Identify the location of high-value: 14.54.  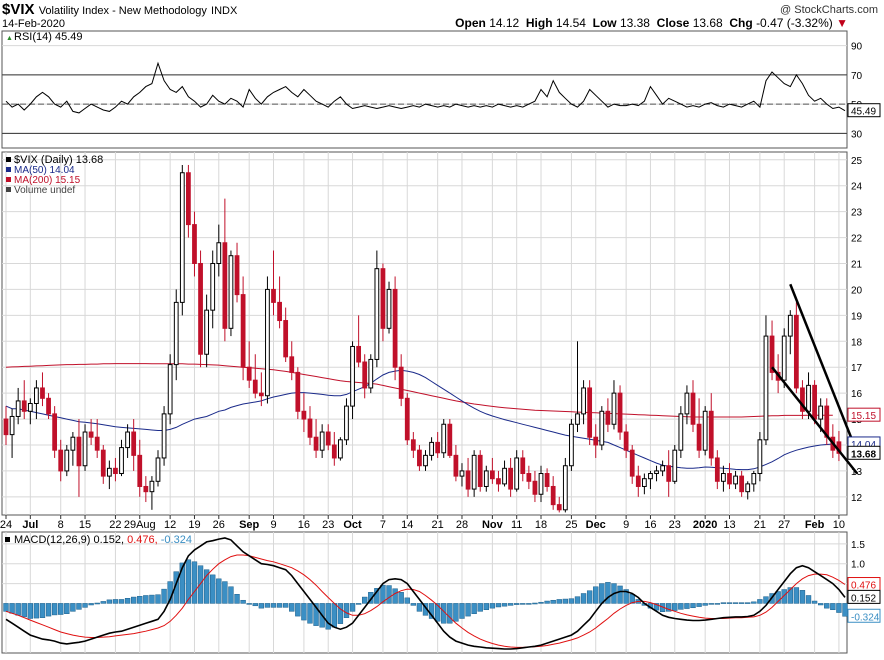
(570, 23).